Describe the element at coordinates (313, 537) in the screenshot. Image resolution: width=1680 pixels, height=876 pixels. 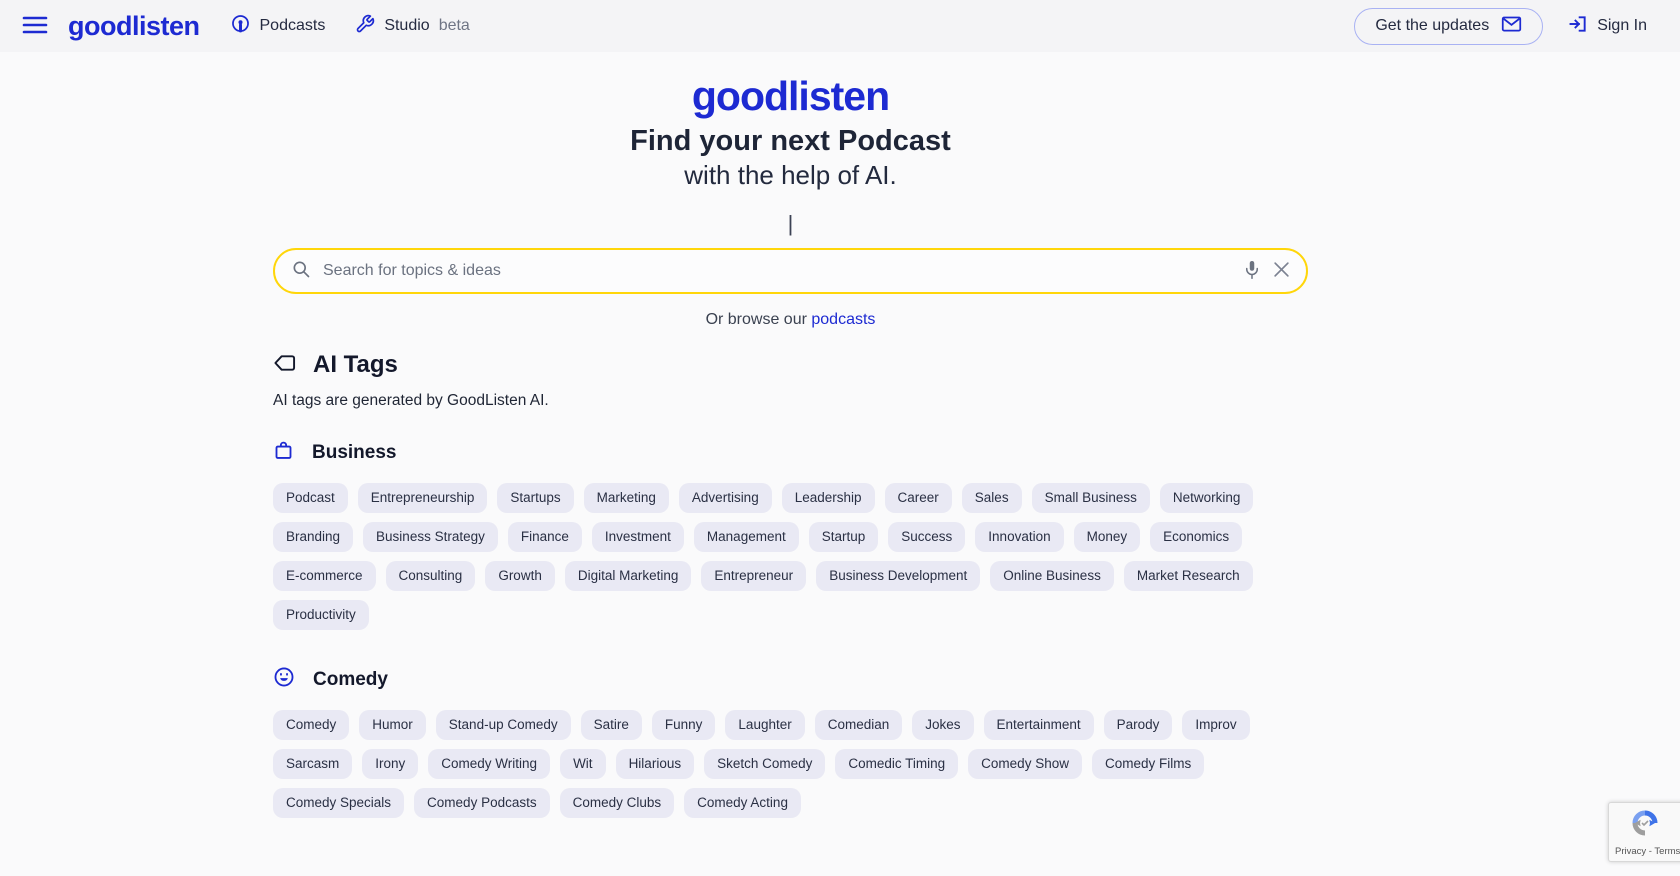
I see `tag-pill: Branding` at that location.